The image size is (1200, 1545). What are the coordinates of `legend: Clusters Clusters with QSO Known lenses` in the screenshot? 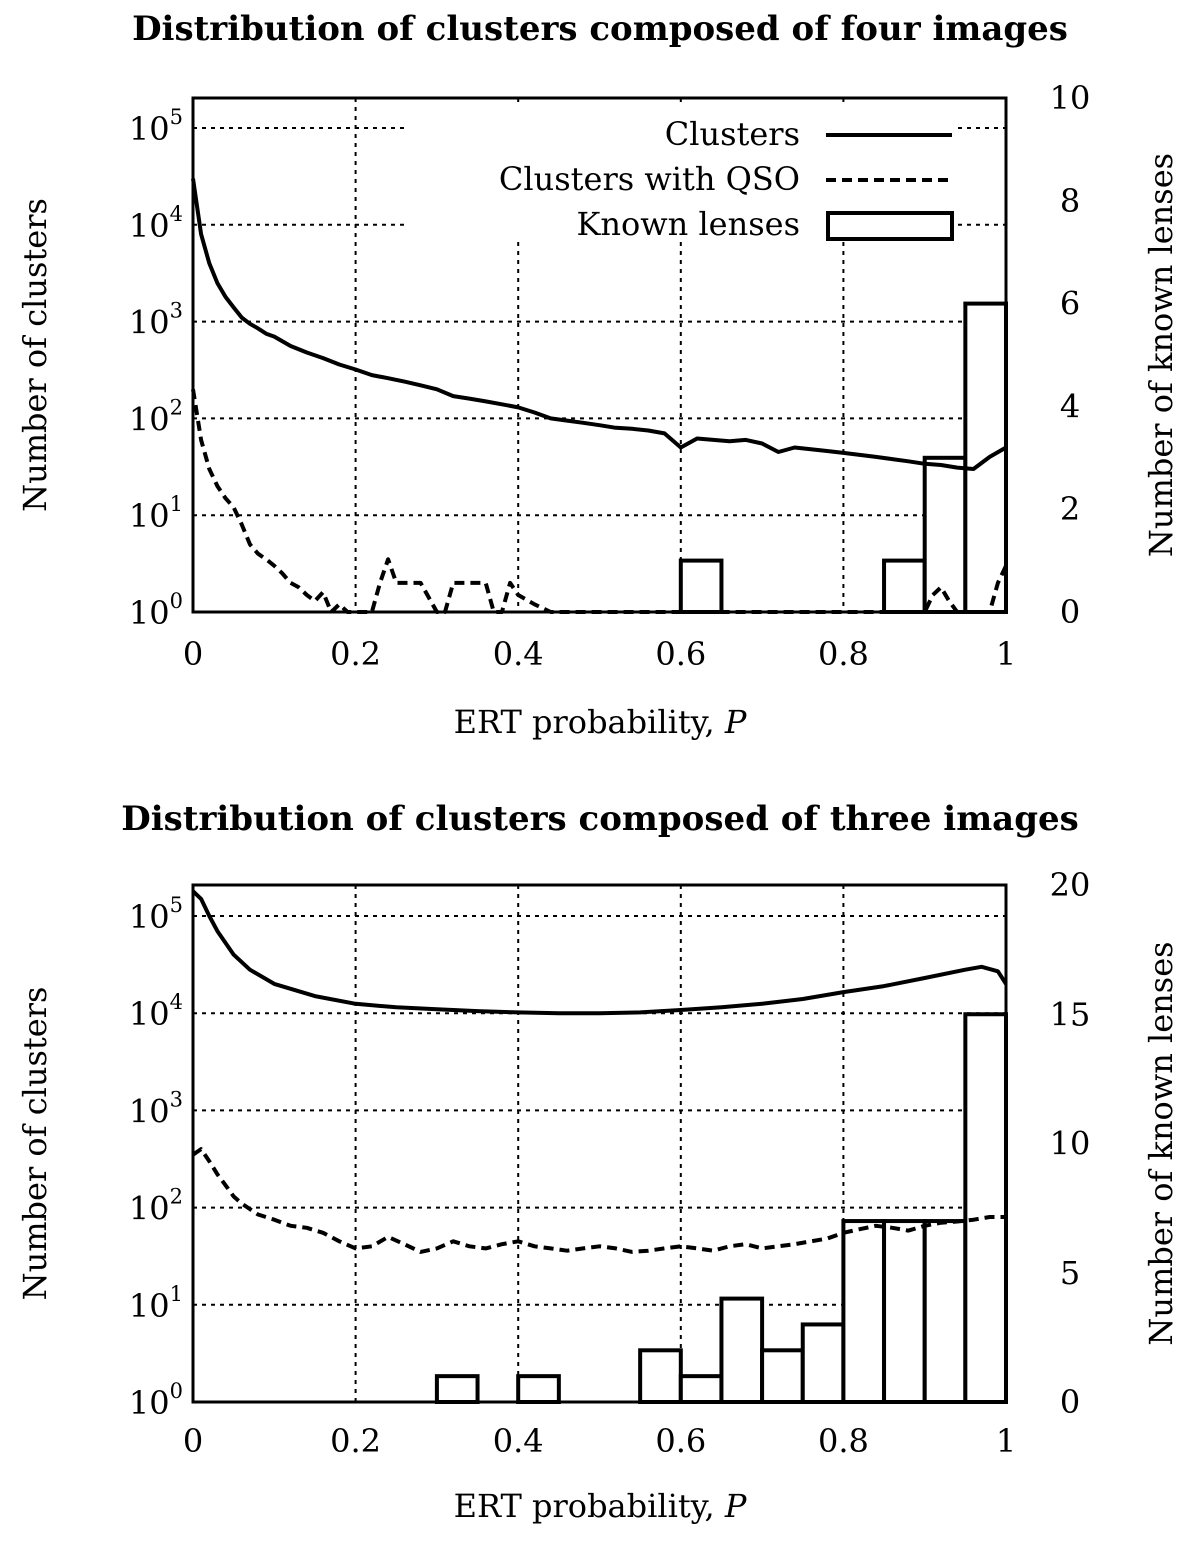 It's located at (680, 174).